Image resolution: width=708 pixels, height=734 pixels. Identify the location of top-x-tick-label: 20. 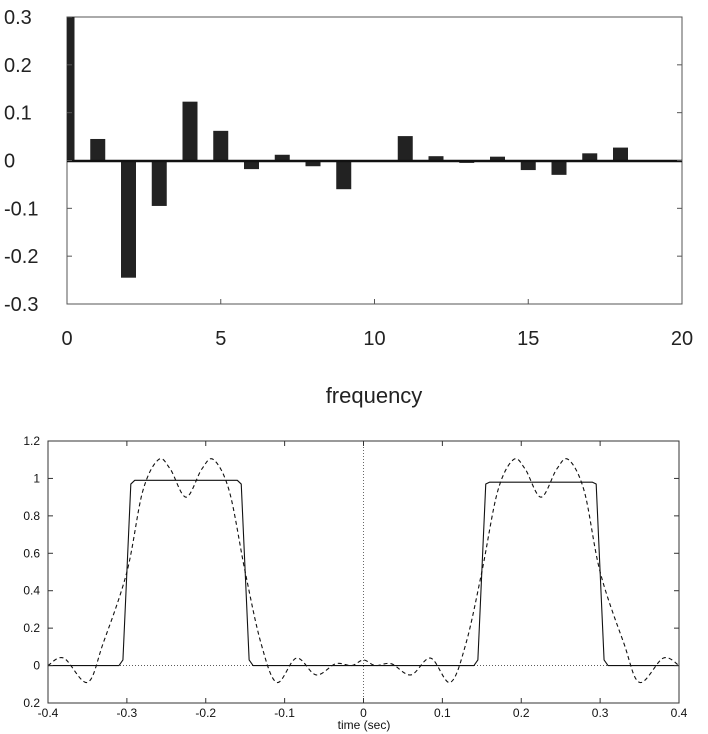
(682, 339).